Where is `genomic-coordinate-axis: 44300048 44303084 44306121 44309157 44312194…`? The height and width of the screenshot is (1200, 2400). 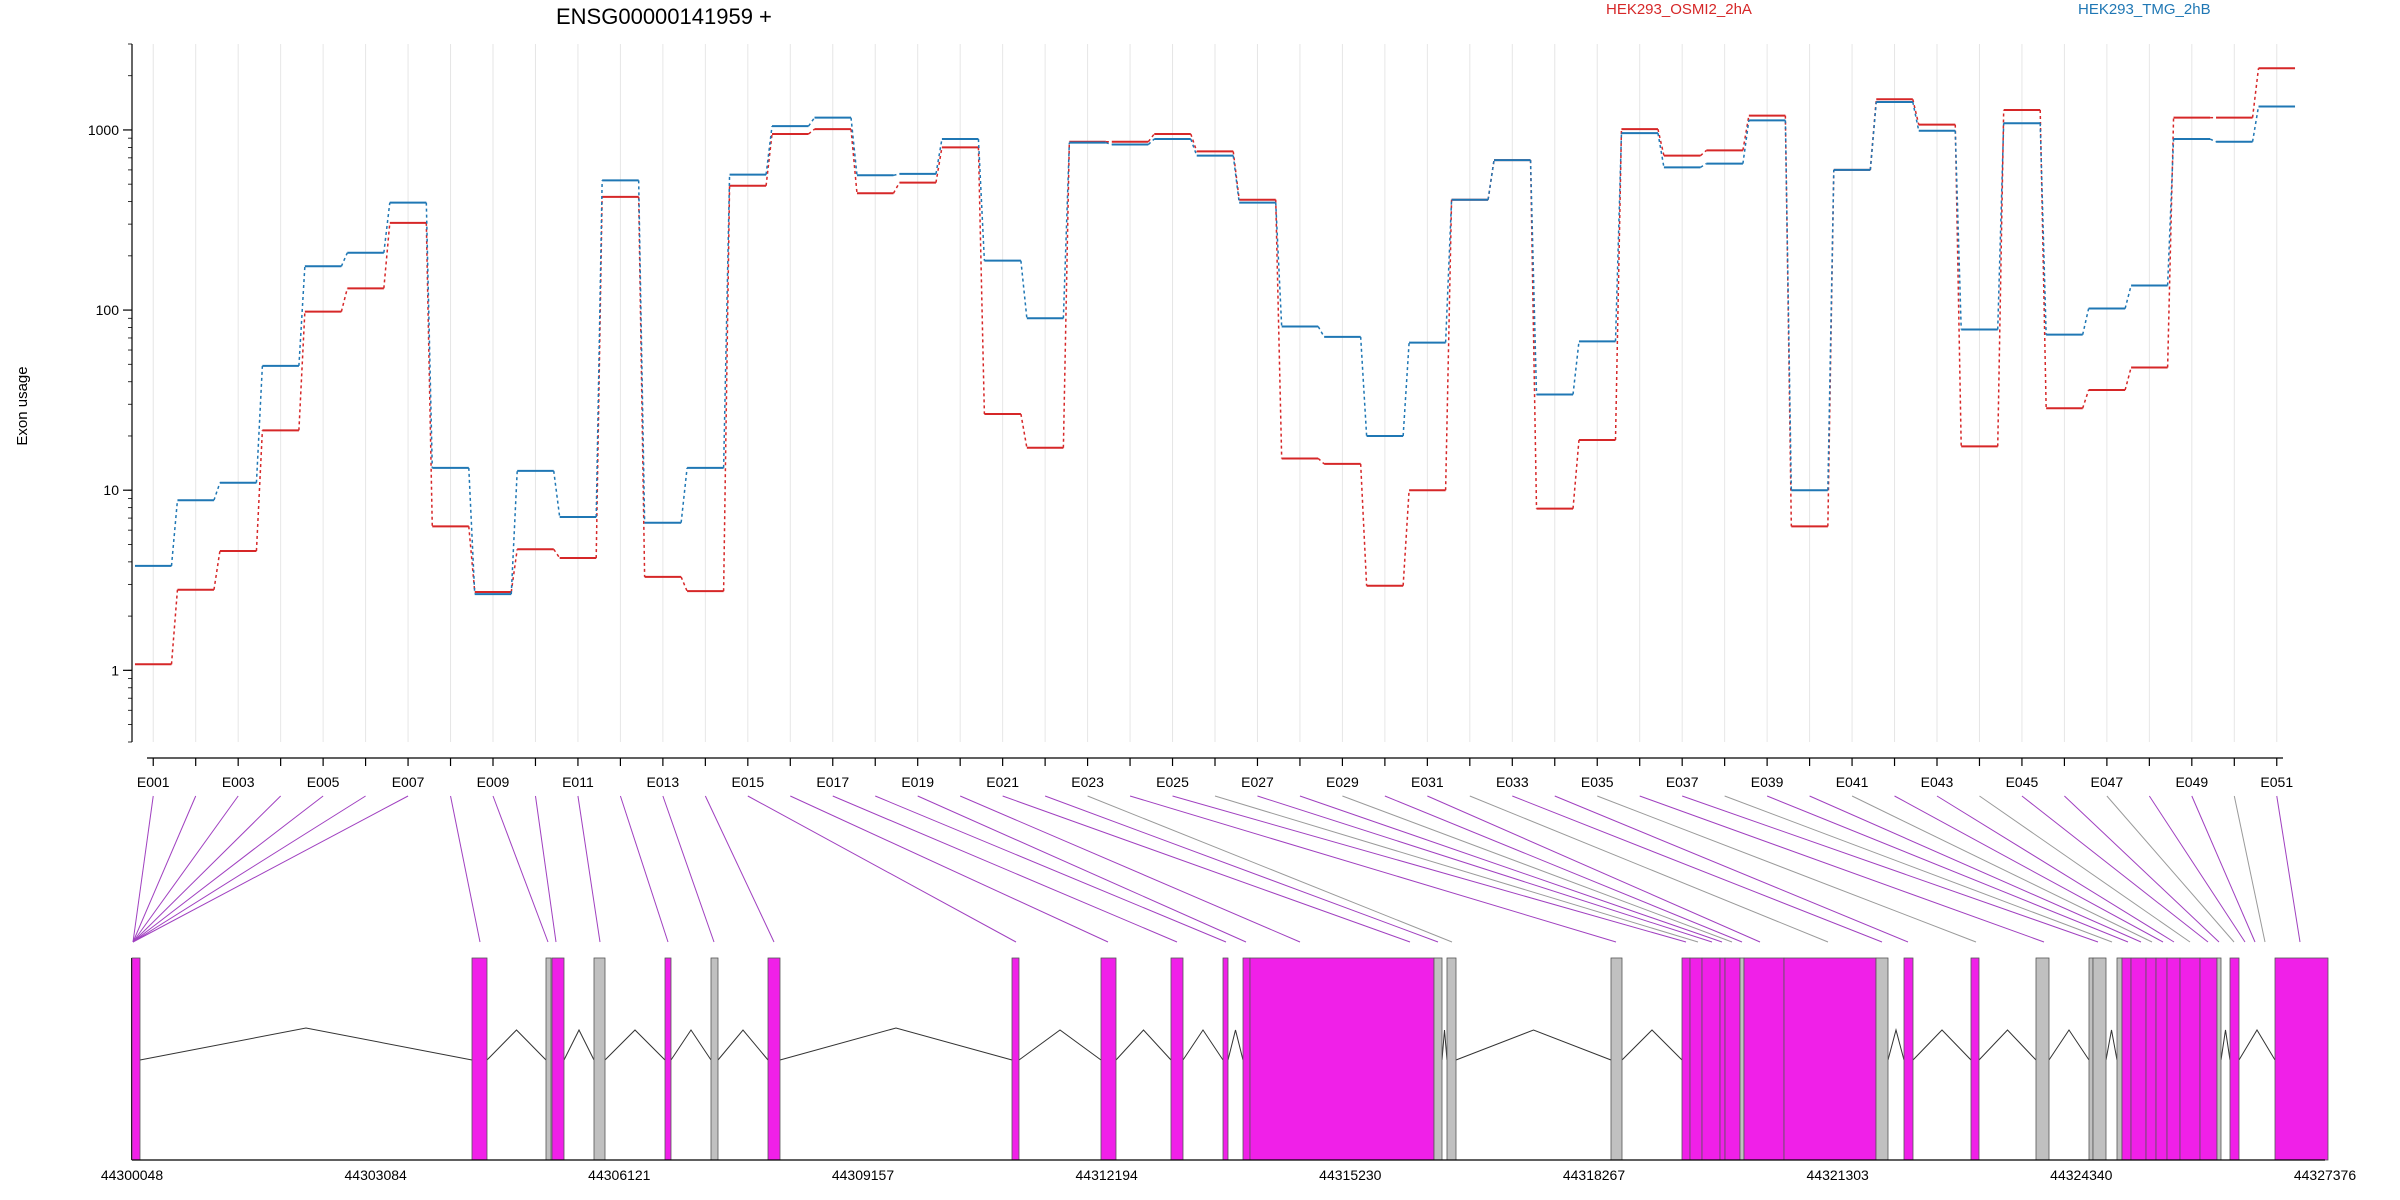 genomic-coordinate-axis: 44300048 44303084 44306121 44309157 44312194… is located at coordinates (1228, 1171).